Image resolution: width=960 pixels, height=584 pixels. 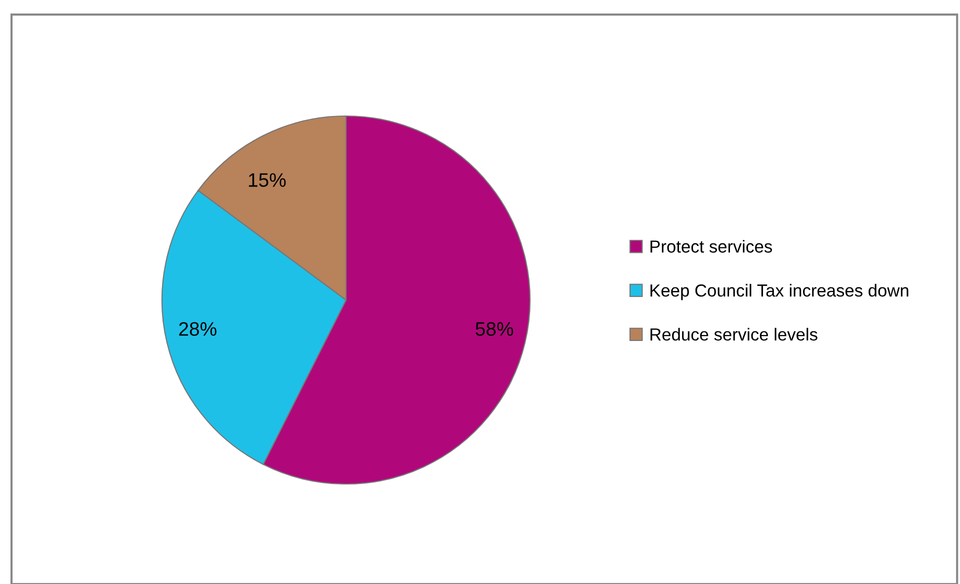 I want to click on data-label: 15%, so click(x=267, y=180).